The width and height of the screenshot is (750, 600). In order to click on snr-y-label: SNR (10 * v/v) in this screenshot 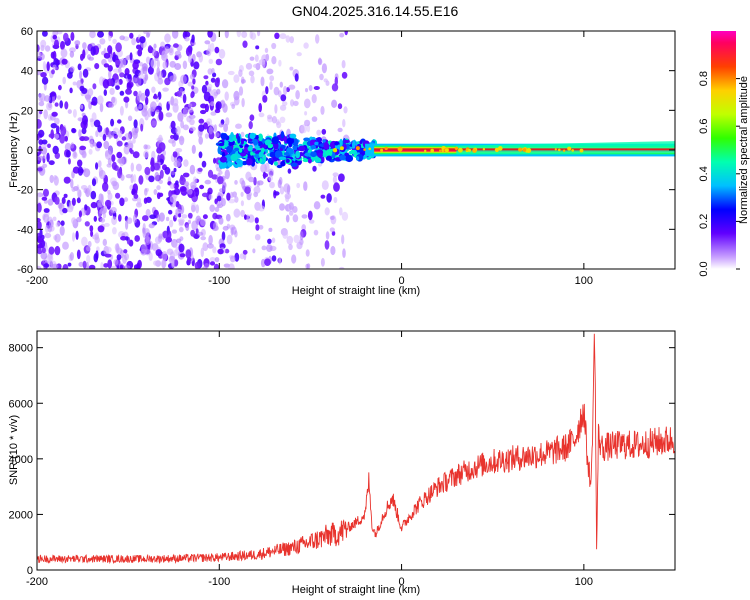, I will do `click(14, 450)`.